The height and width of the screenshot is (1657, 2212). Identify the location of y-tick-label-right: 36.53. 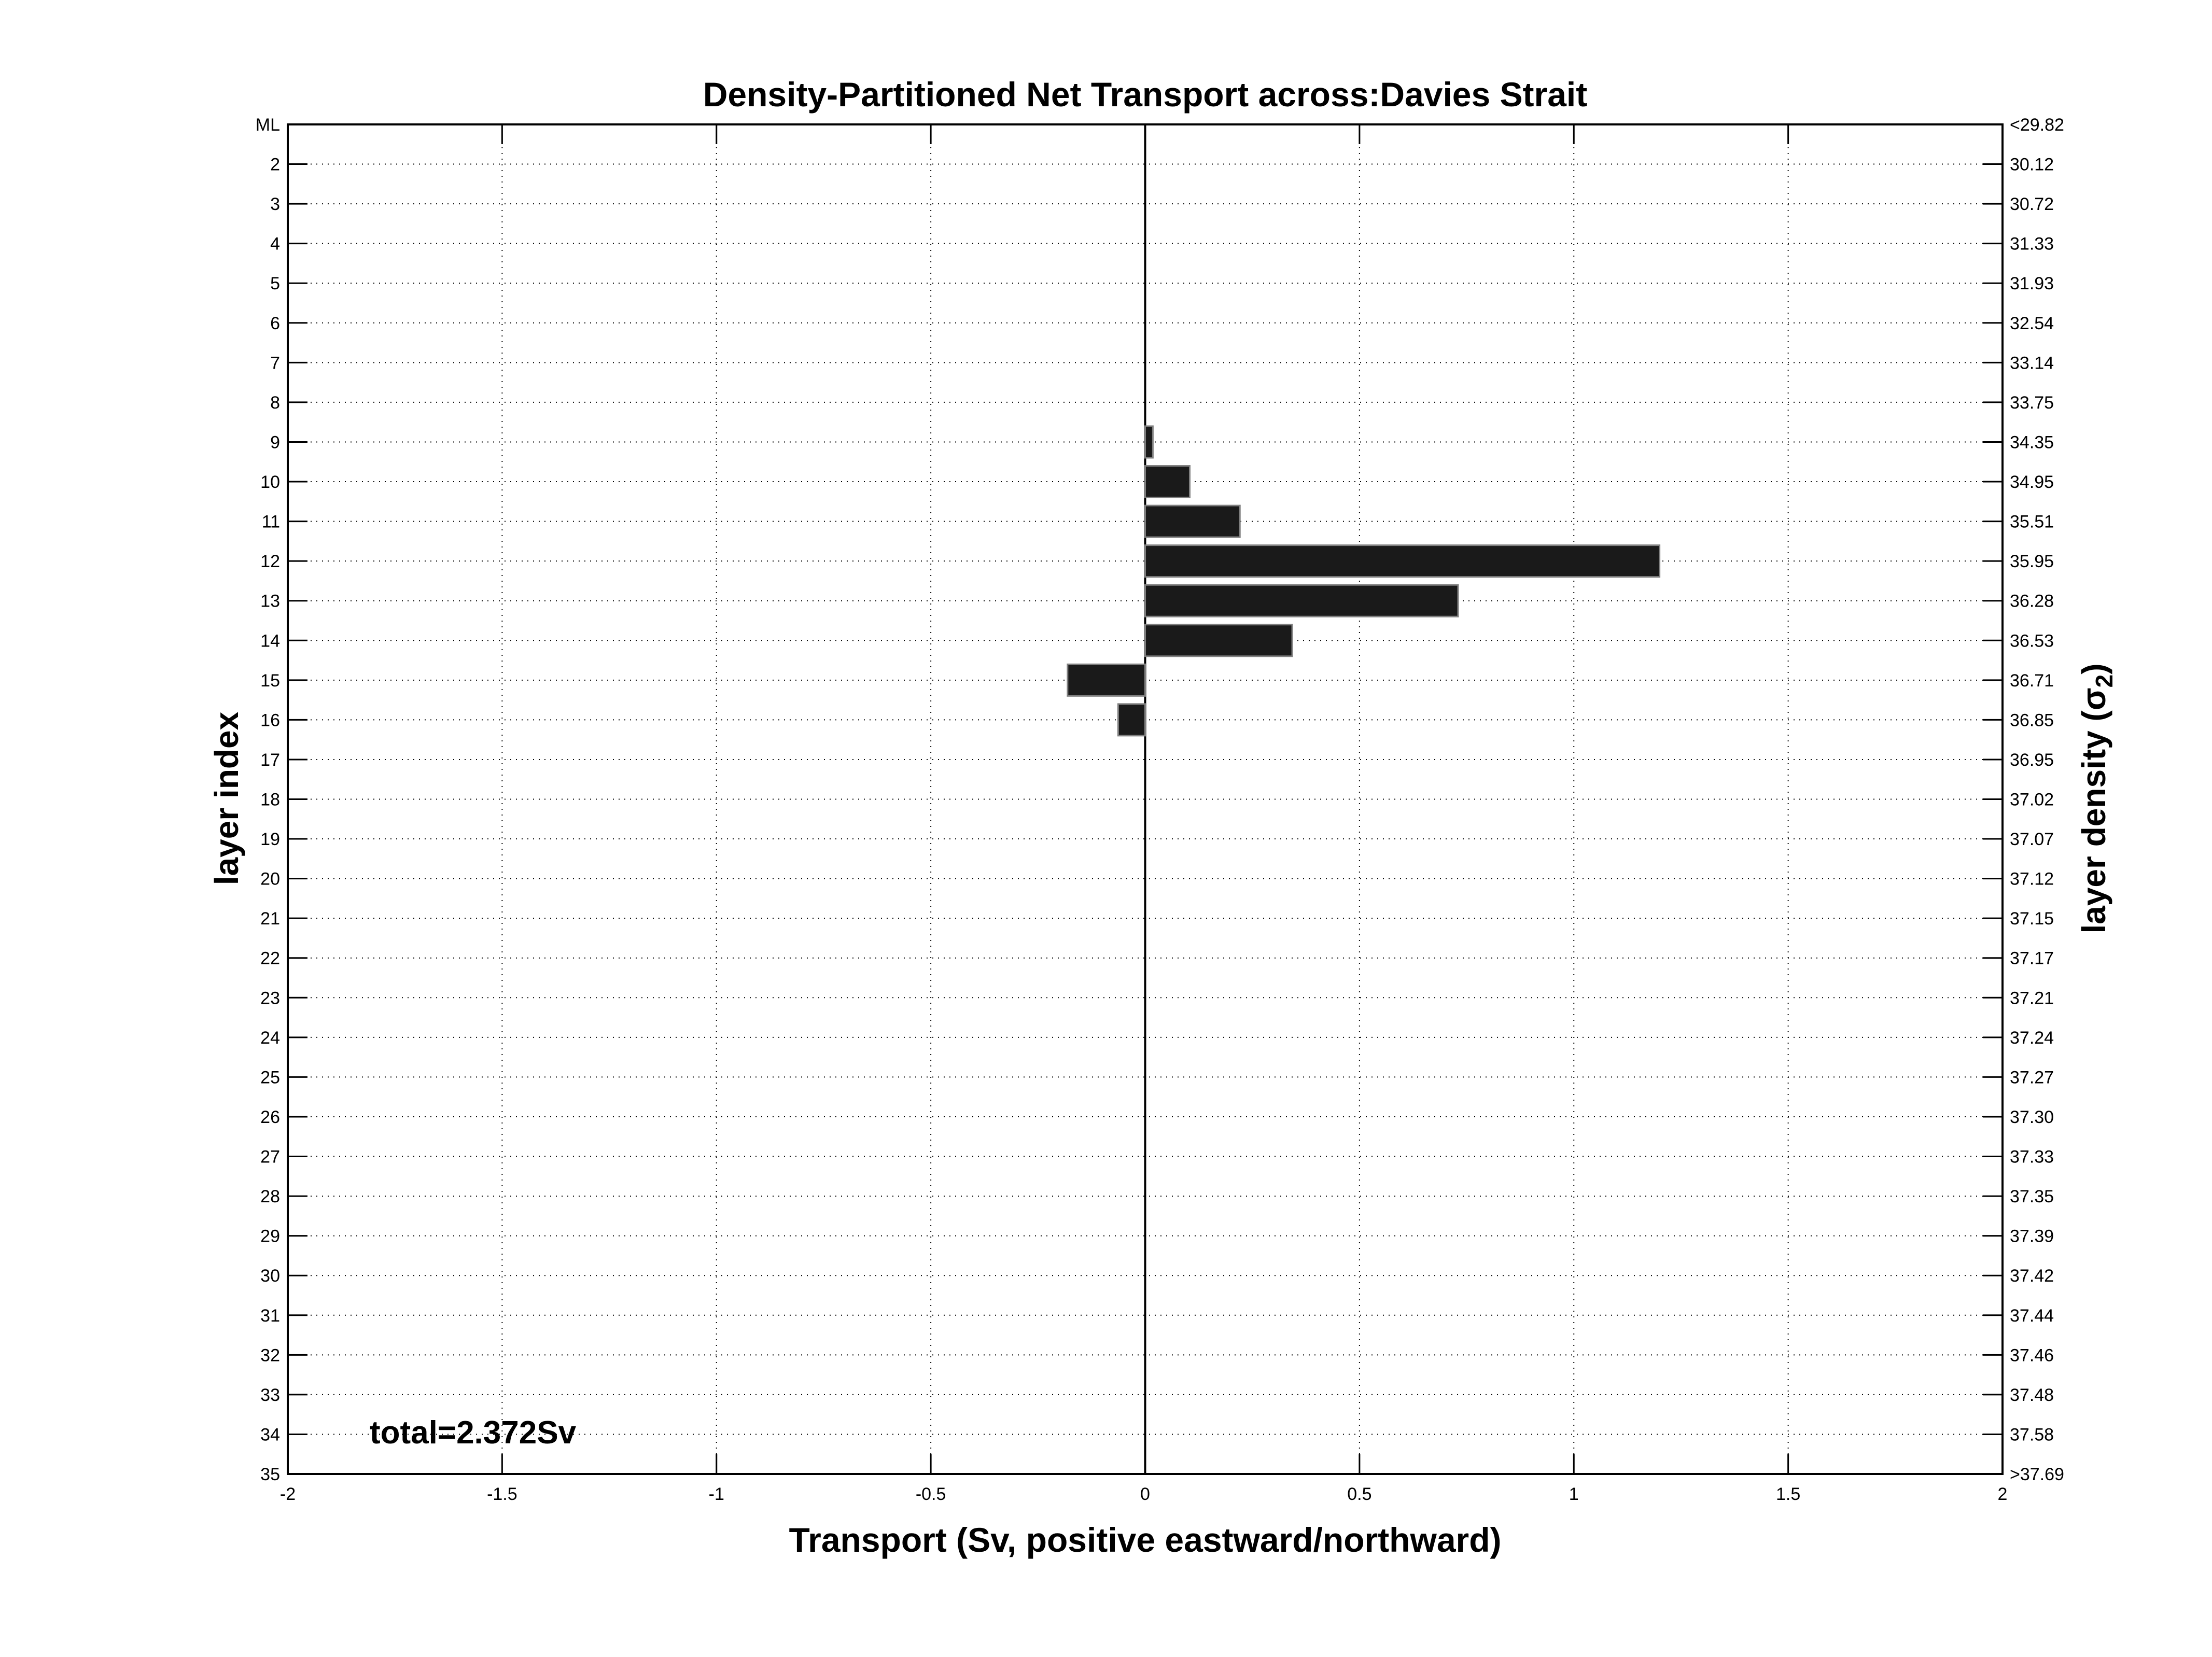
(2032, 641).